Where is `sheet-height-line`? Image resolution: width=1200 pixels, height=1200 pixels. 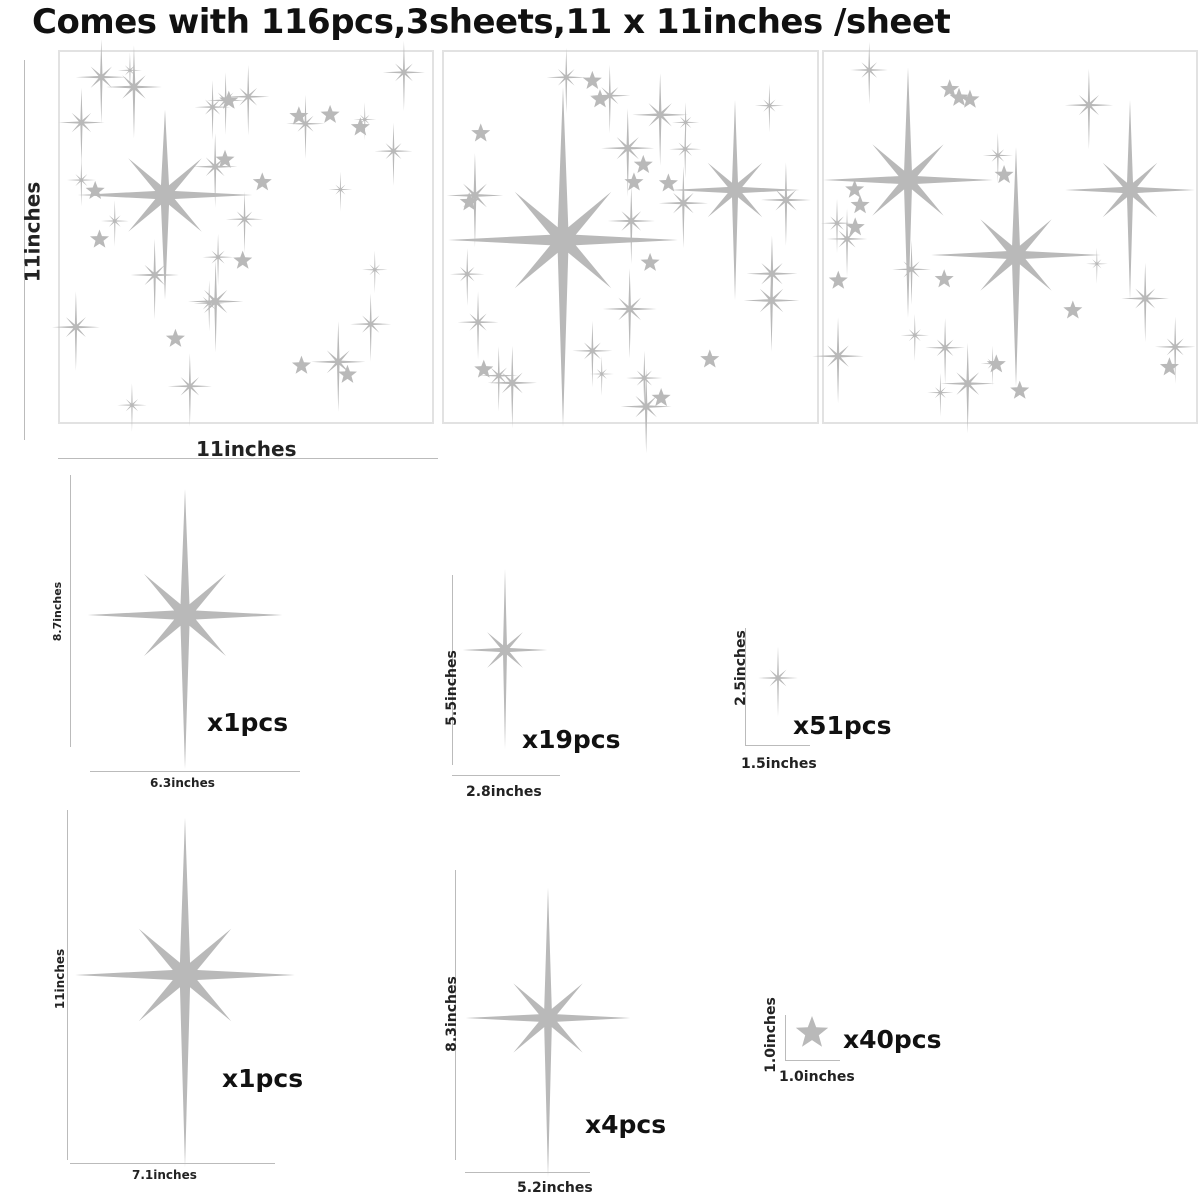 sheet-height-line is located at coordinates (24, 250).